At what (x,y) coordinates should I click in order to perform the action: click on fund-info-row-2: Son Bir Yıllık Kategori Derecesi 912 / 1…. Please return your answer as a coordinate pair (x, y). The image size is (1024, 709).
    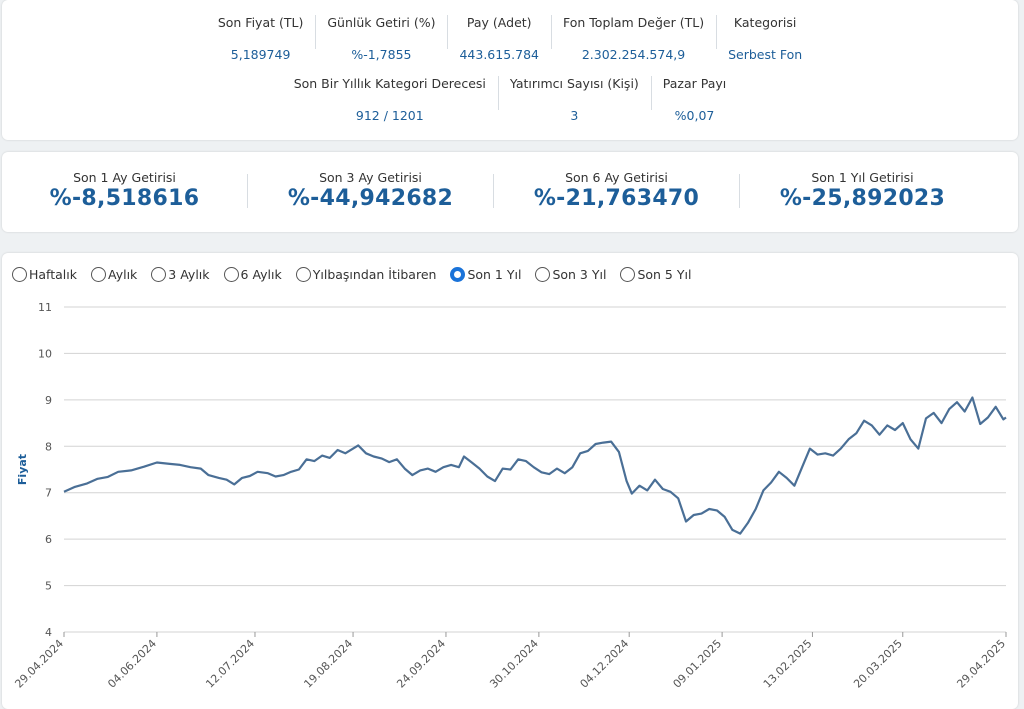
    Looking at the image, I should click on (510, 98).